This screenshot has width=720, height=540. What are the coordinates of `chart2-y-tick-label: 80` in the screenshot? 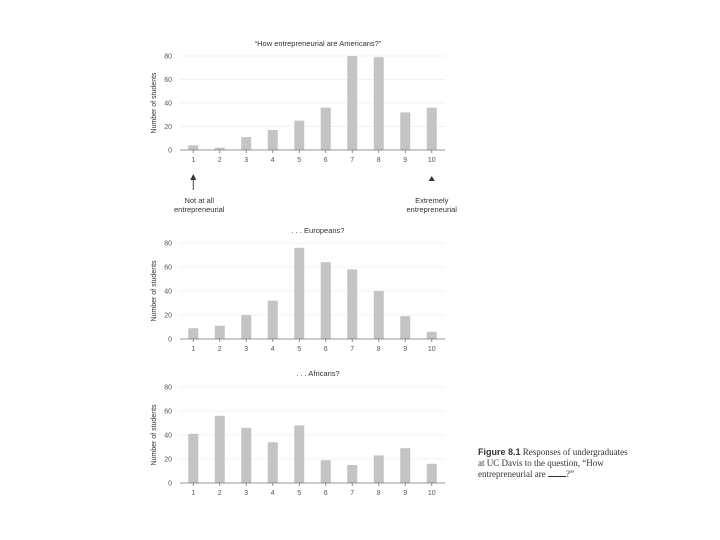 It's located at (168, 244).